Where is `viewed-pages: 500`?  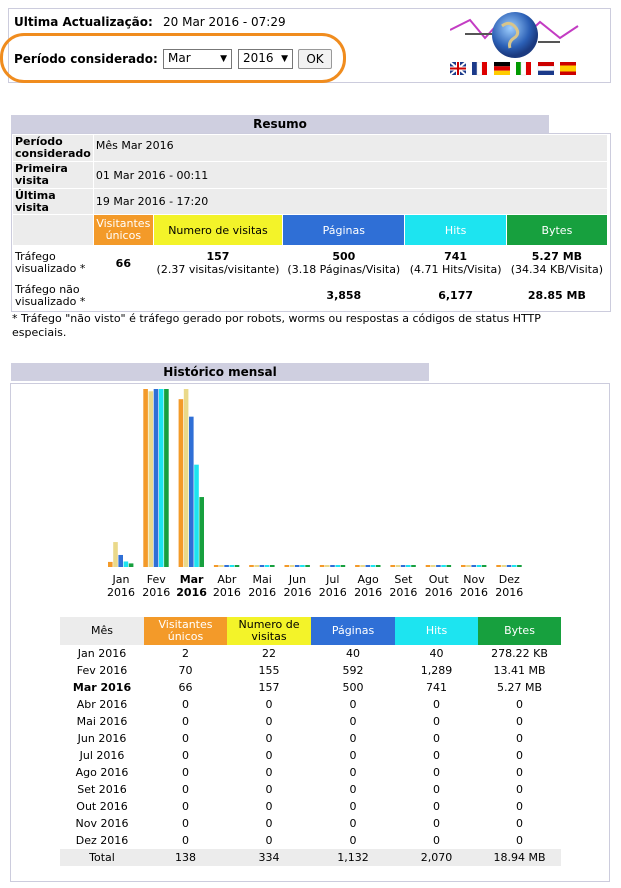 viewed-pages: 500 is located at coordinates (344, 256).